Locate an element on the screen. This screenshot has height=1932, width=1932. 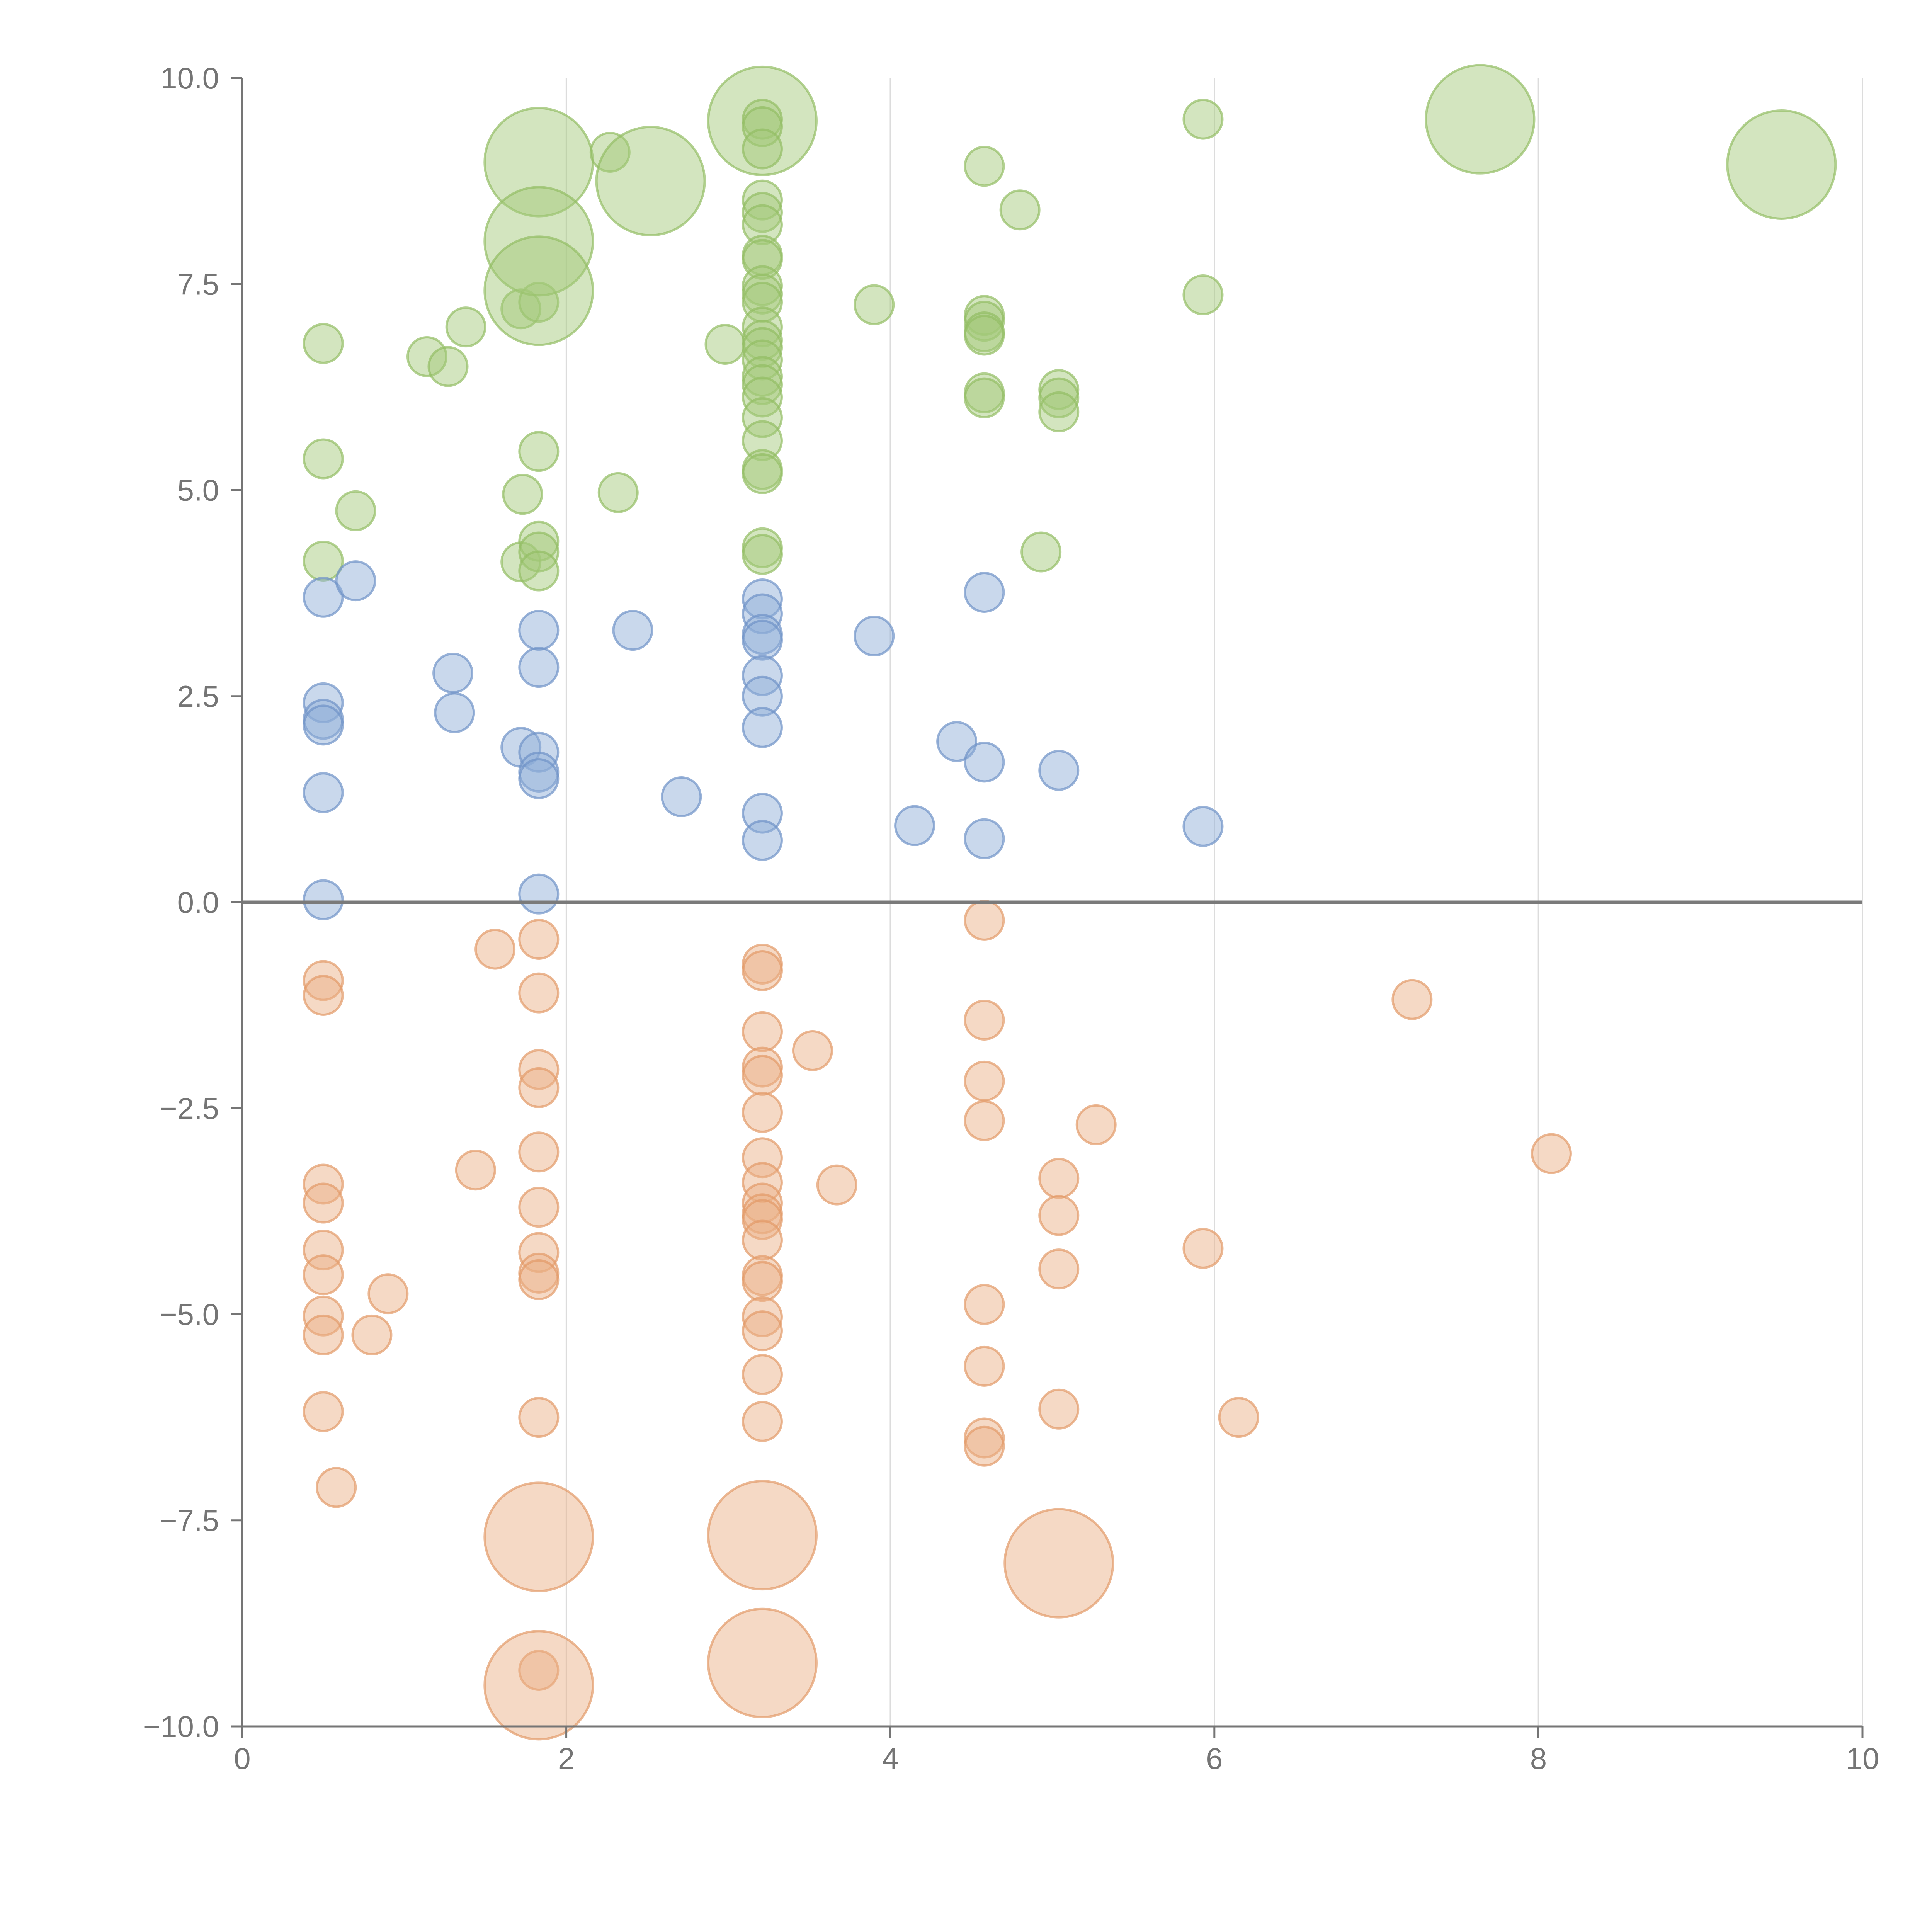
x-tick-label: 8 is located at coordinates (1539, 1759).